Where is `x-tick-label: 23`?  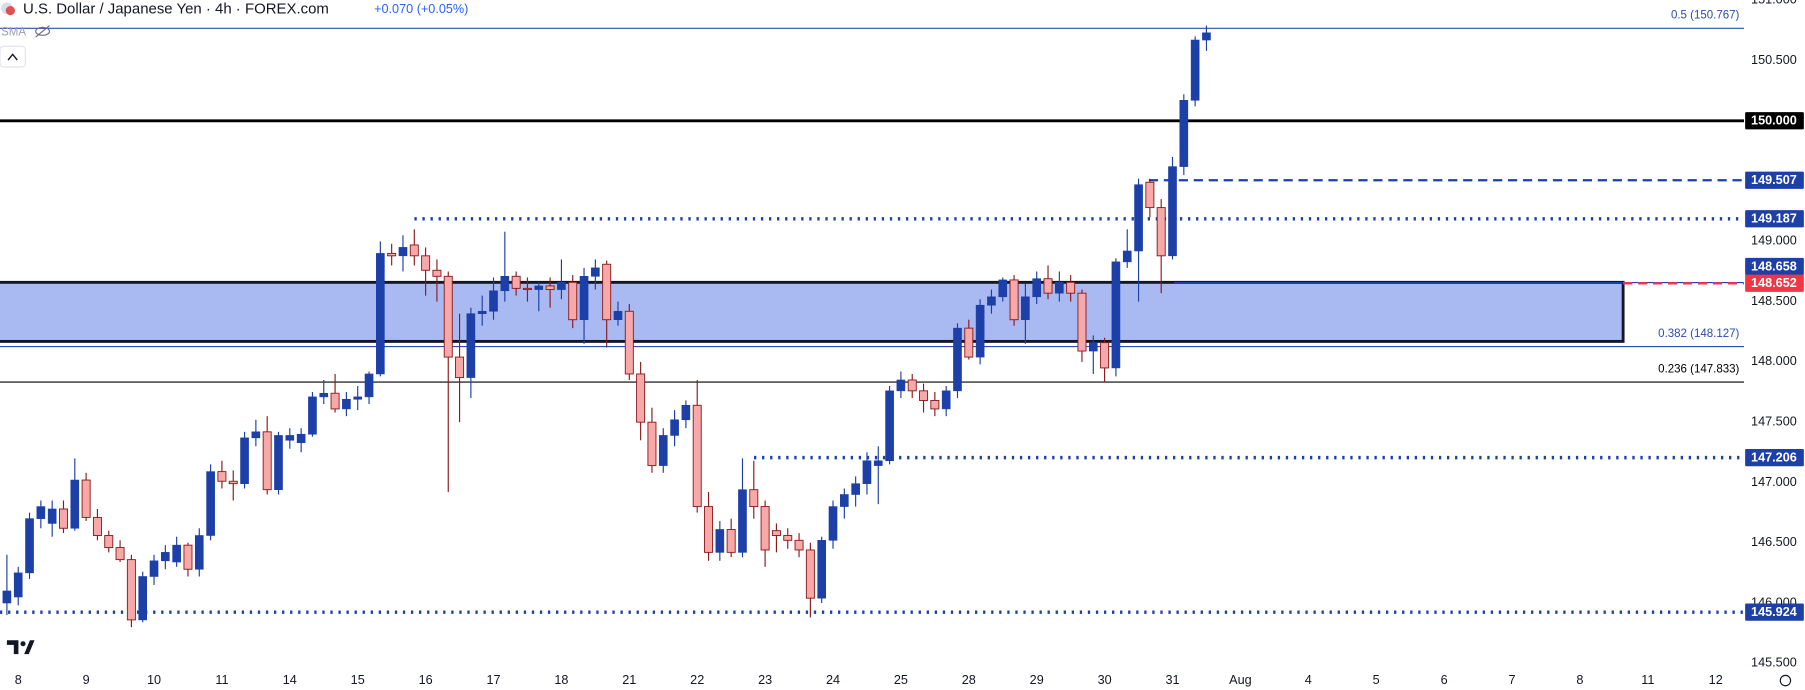
x-tick-label: 23 is located at coordinates (765, 680).